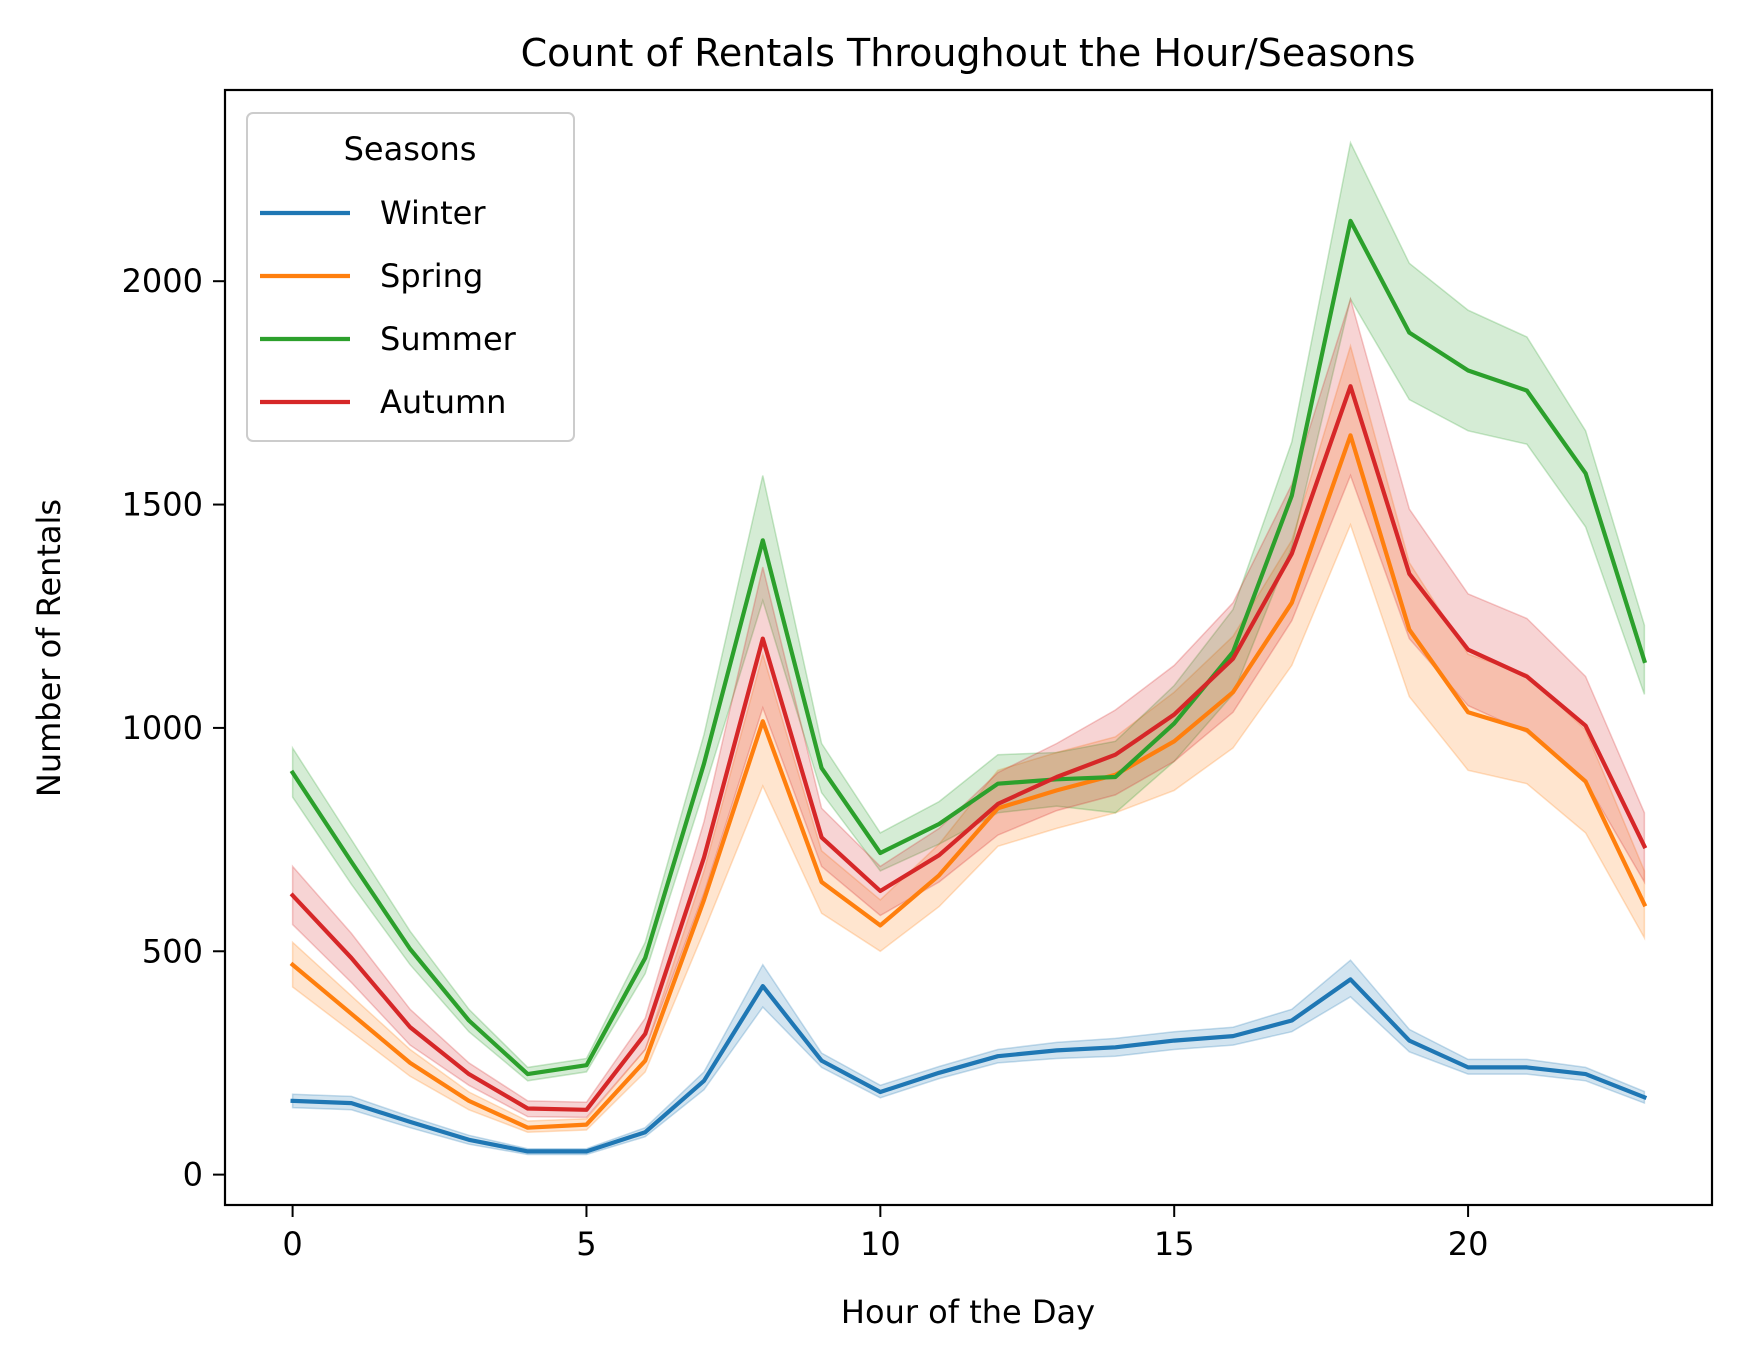 Image resolution: width=1741 pixels, height=1361 pixels. I want to click on y-axis-label: Number of Rentals, so click(49, 648).